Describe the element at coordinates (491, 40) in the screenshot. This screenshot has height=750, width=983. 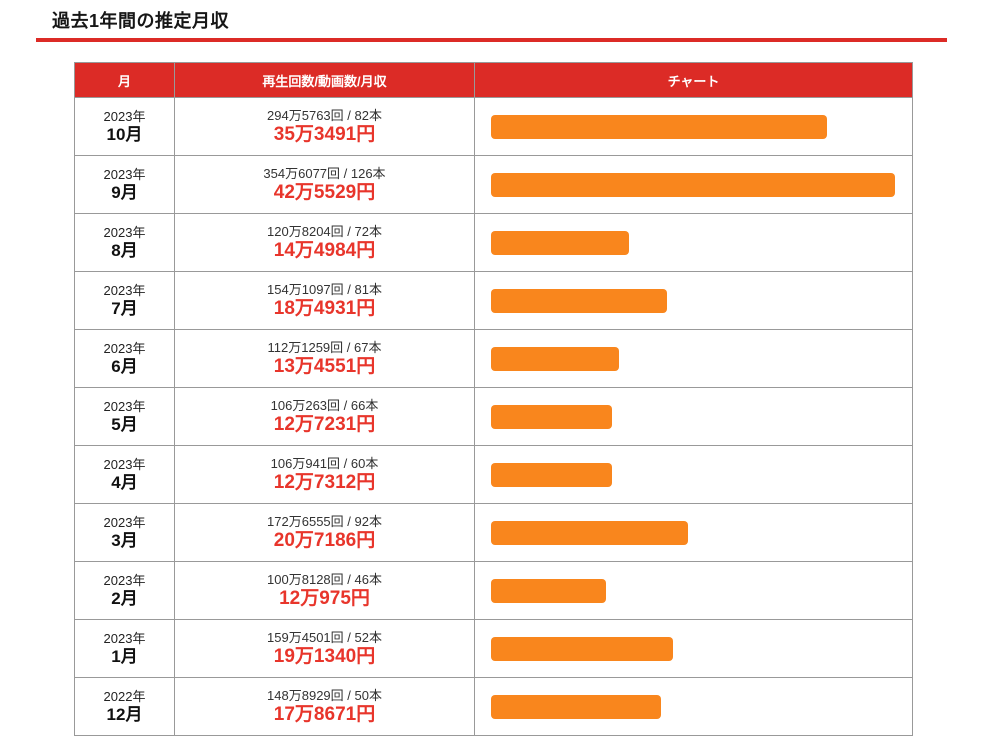
I see `title-underline` at that location.